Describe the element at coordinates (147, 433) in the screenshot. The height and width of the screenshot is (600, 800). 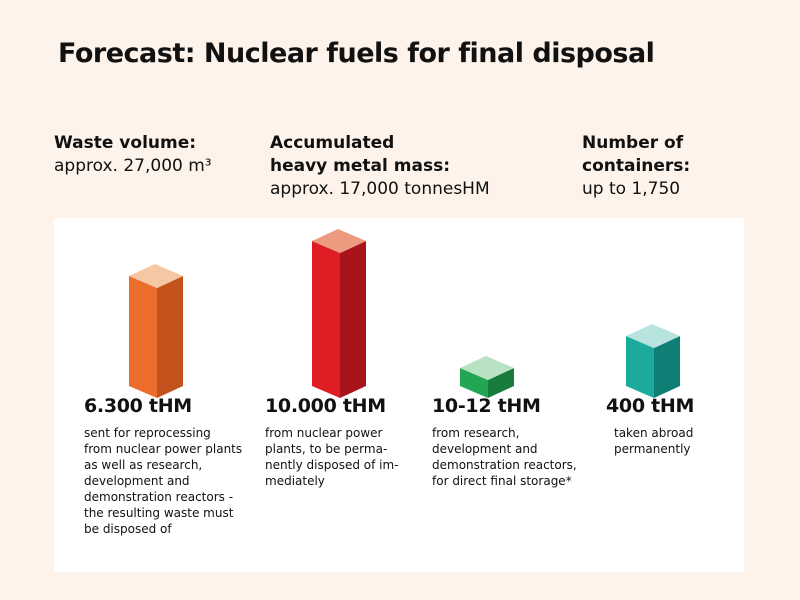
I see `bar-description-line: sent for reprocessing` at that location.